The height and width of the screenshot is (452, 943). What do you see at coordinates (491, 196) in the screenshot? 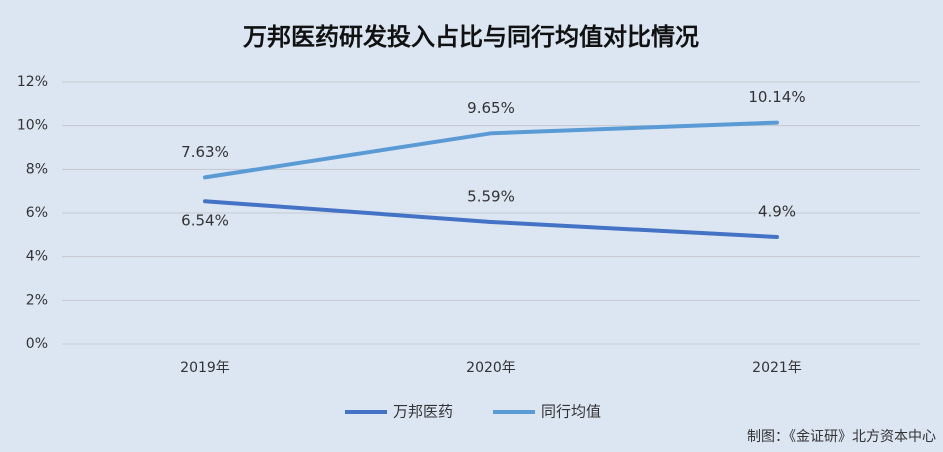
I see `data-label: 5.59%` at bounding box center [491, 196].